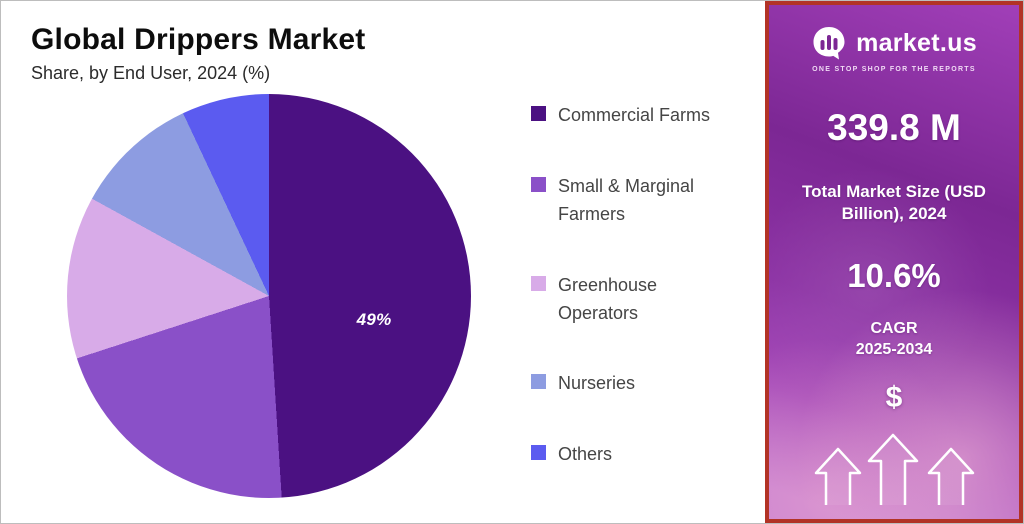  Describe the element at coordinates (630, 455) in the screenshot. I see `legend-item: Others` at that location.